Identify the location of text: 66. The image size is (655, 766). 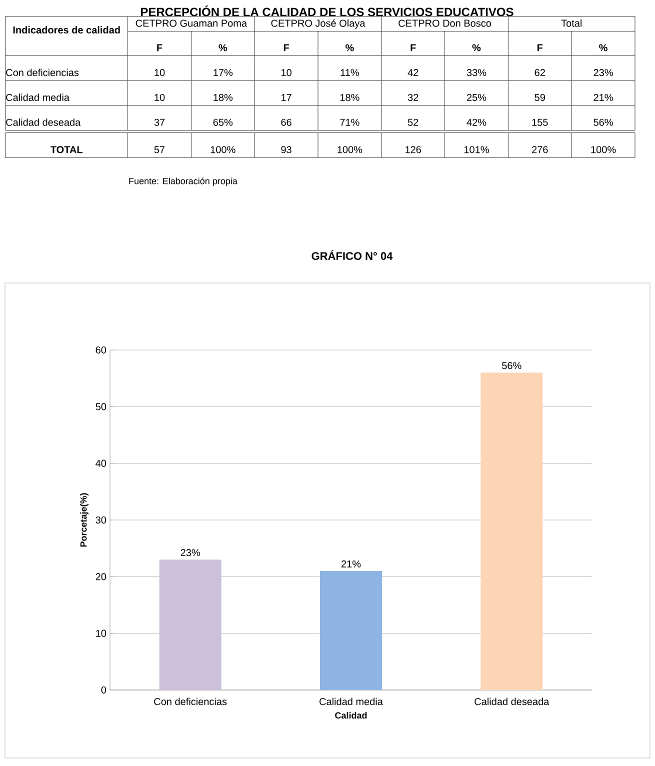
(286, 122).